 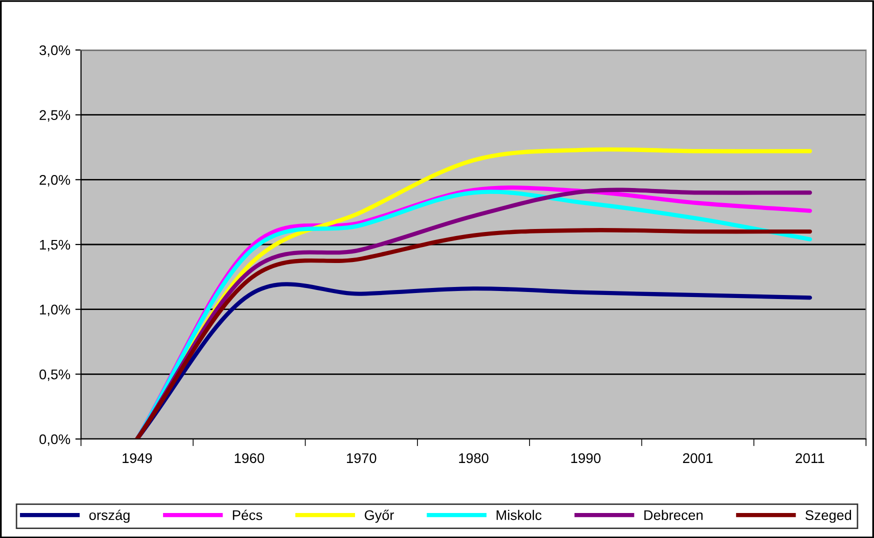 What do you see at coordinates (249, 458) in the screenshot?
I see `x-tick-label: 1960` at bounding box center [249, 458].